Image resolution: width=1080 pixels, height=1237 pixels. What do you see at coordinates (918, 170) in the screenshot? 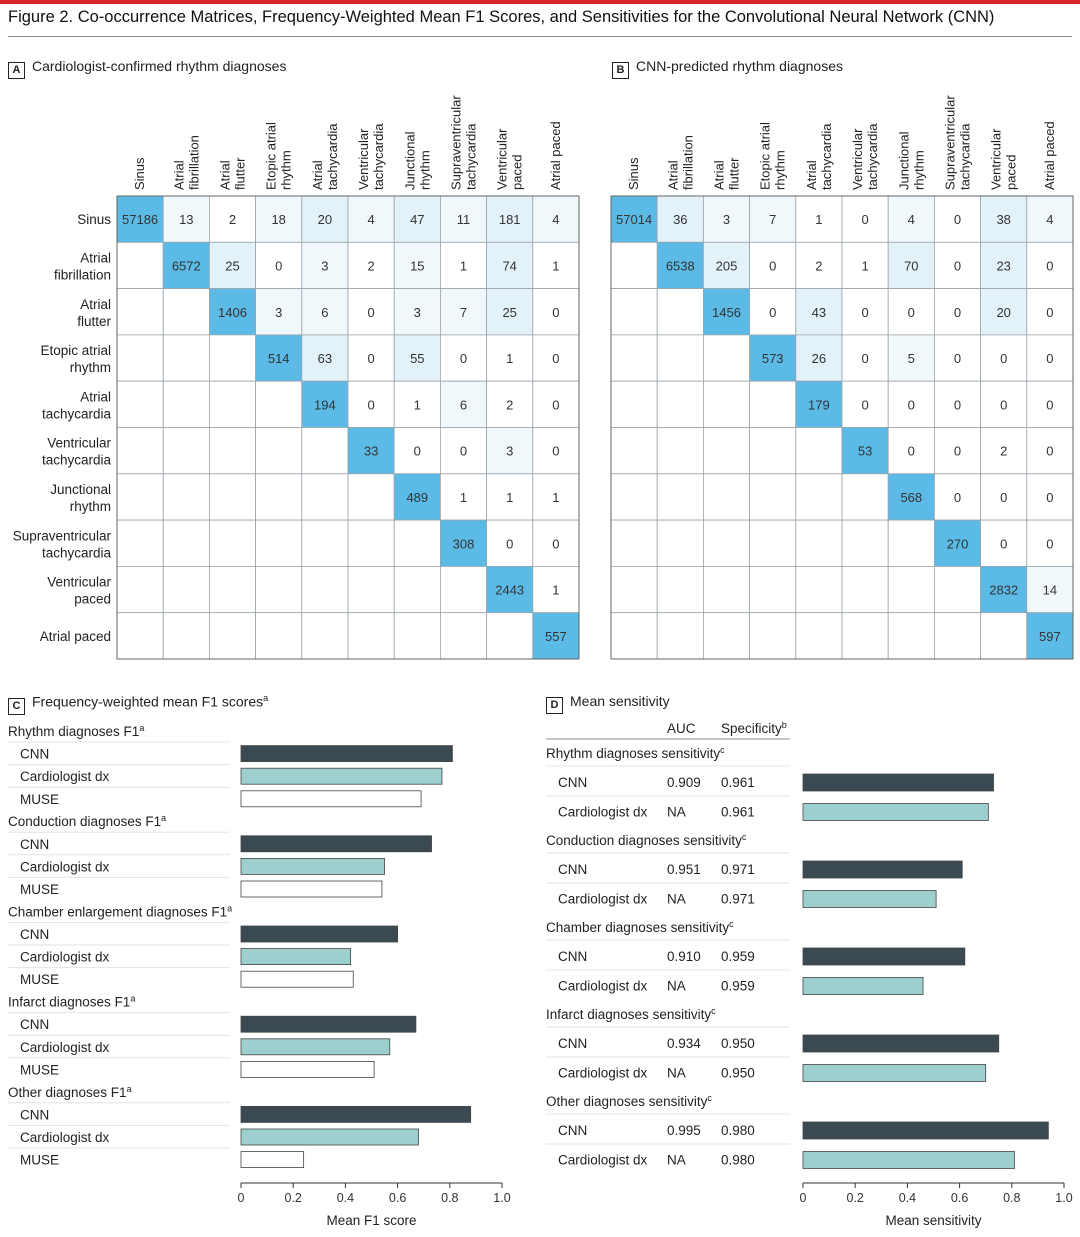
I see `matrix-col-label: rhythm` at bounding box center [918, 170].